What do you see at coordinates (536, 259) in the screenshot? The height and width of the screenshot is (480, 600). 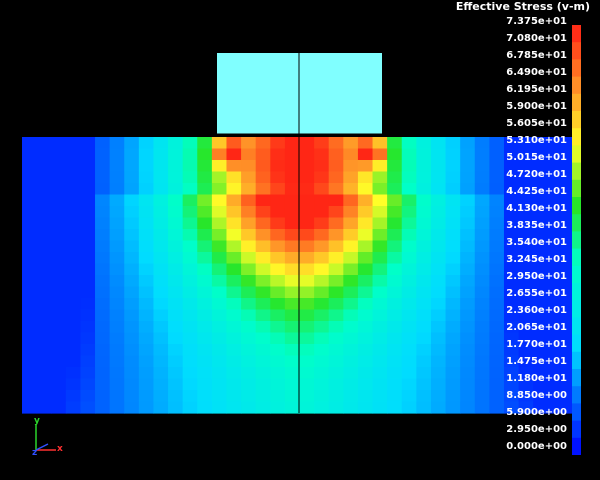 I see `legend-tick-label: 3.245e+01` at bounding box center [536, 259].